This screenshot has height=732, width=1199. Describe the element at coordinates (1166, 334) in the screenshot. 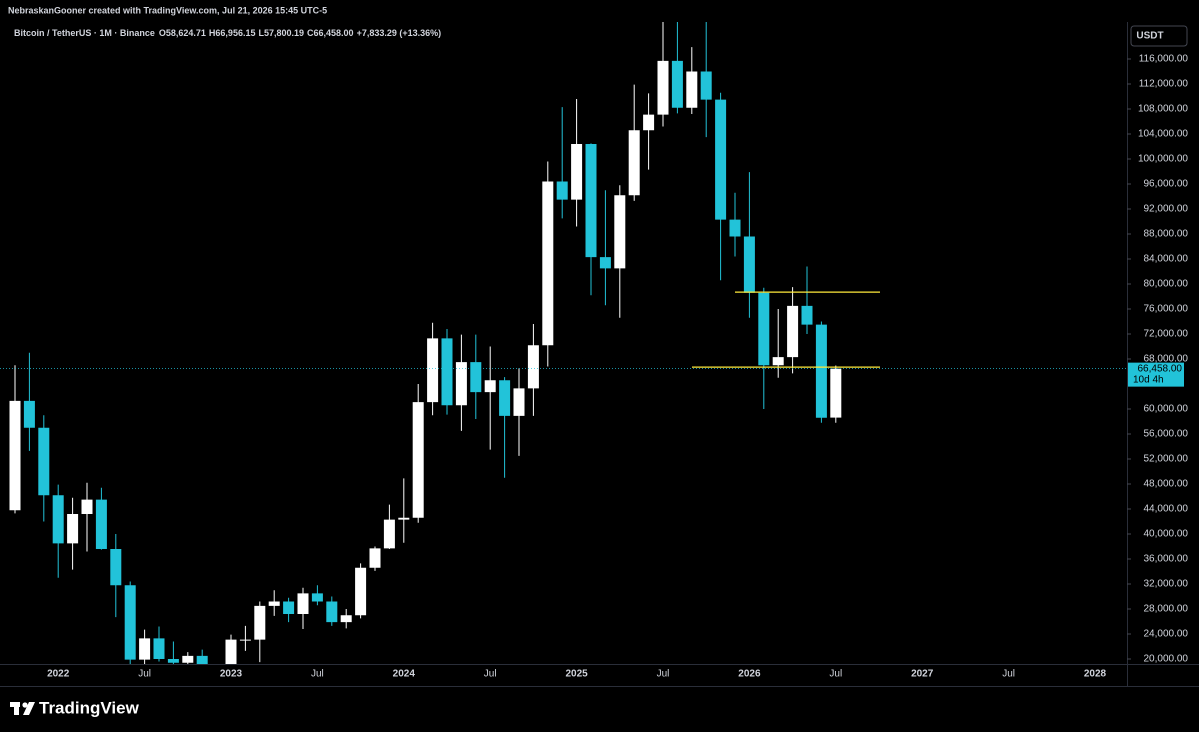

I see `y-tick-label: 72,000.00` at that location.